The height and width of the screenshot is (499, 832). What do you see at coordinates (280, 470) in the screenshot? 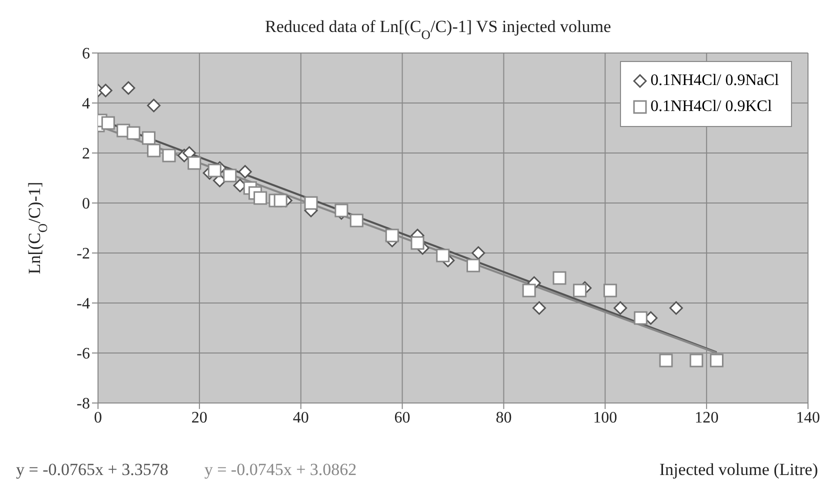
I see `text: y = -0.0745x + 3.0862` at bounding box center [280, 470].